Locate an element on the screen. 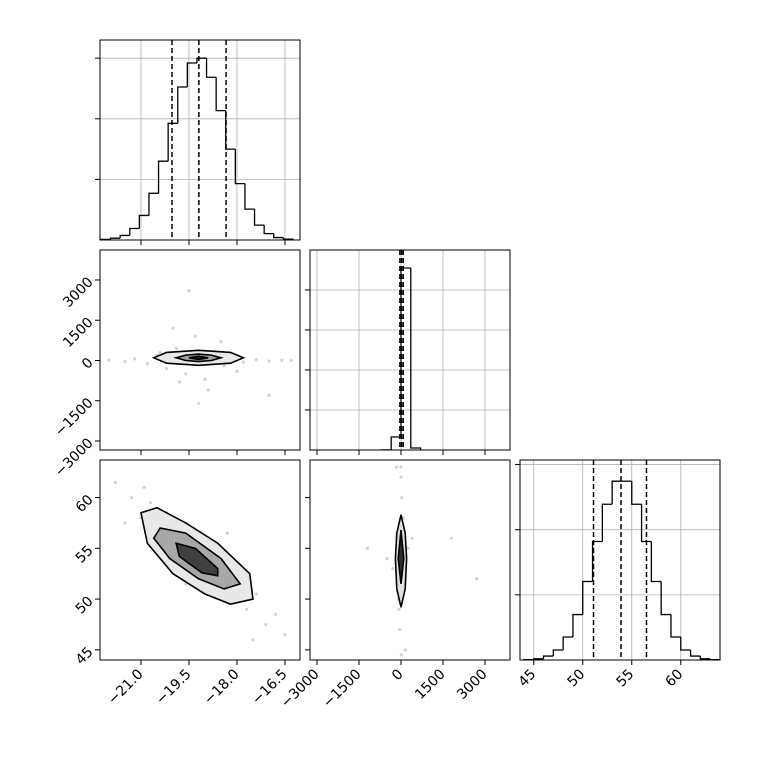 This screenshot has width=760, height=760. x-tick-label: 0 is located at coordinates (398, 675).